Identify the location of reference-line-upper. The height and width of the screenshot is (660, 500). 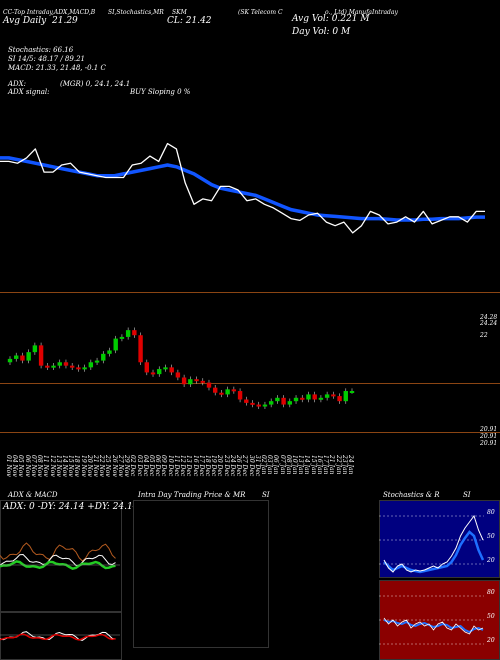
(250, 292).